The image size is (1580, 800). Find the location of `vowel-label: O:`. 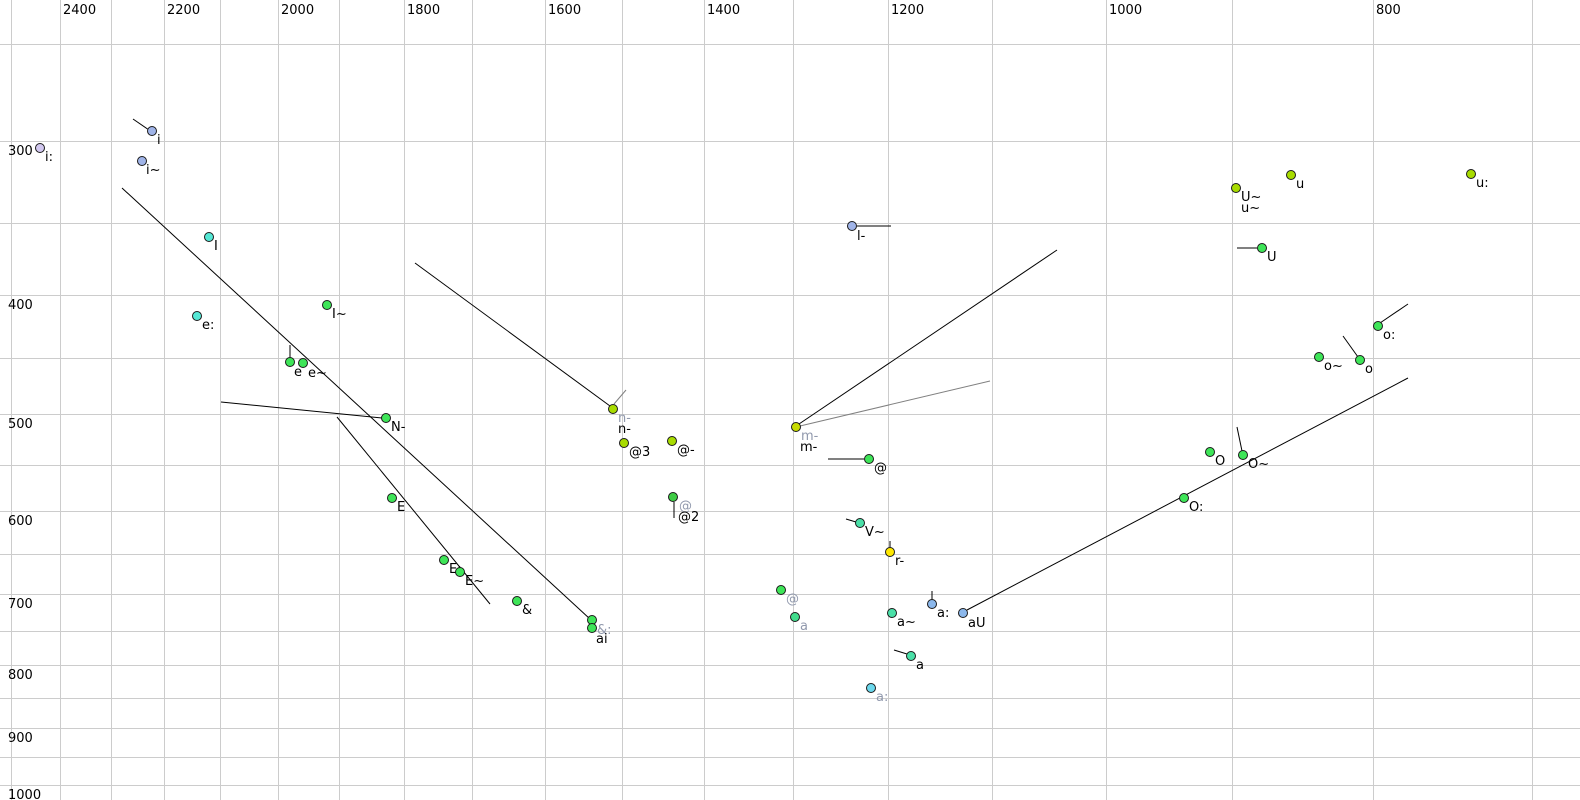

vowel-label: O: is located at coordinates (1196, 507).